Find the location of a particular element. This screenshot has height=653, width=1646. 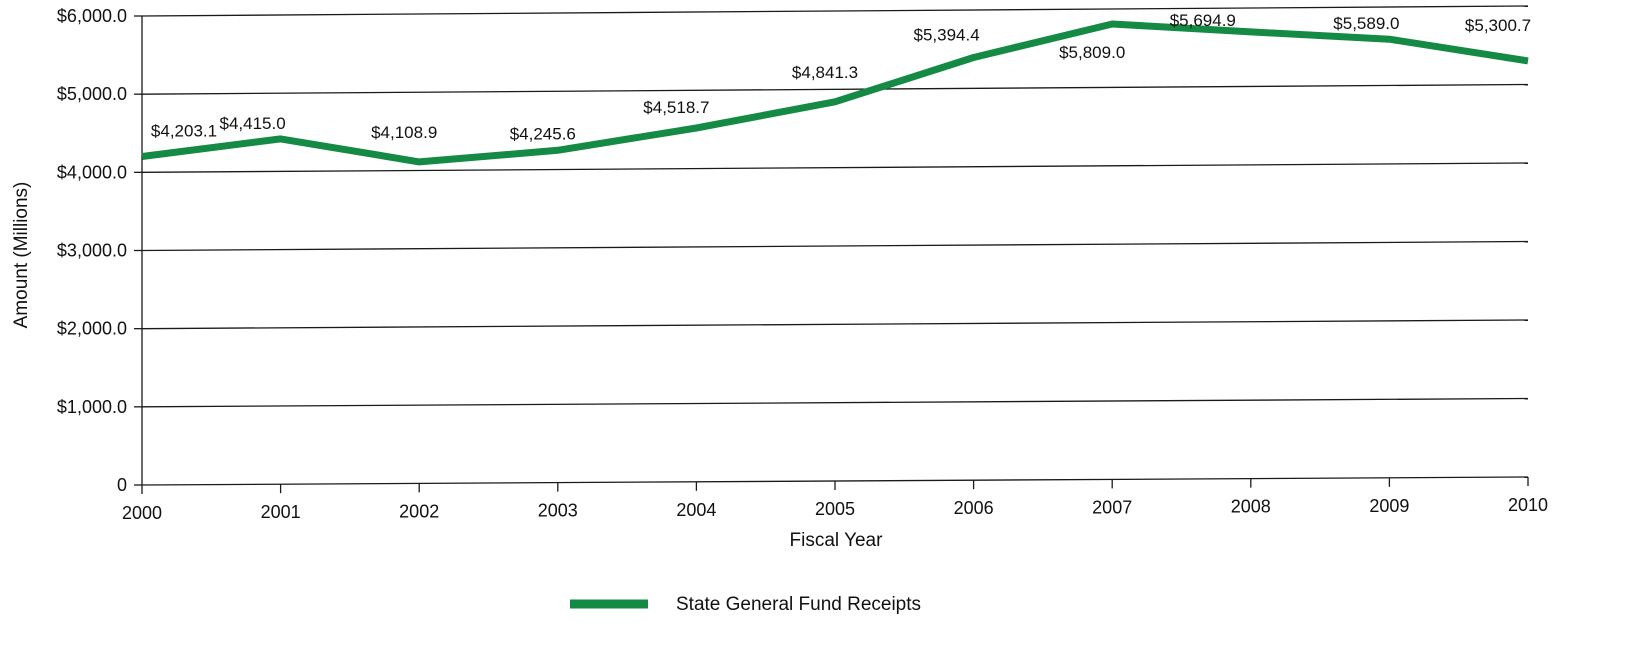

data-label-2000: $4,203.1 is located at coordinates (184, 130).